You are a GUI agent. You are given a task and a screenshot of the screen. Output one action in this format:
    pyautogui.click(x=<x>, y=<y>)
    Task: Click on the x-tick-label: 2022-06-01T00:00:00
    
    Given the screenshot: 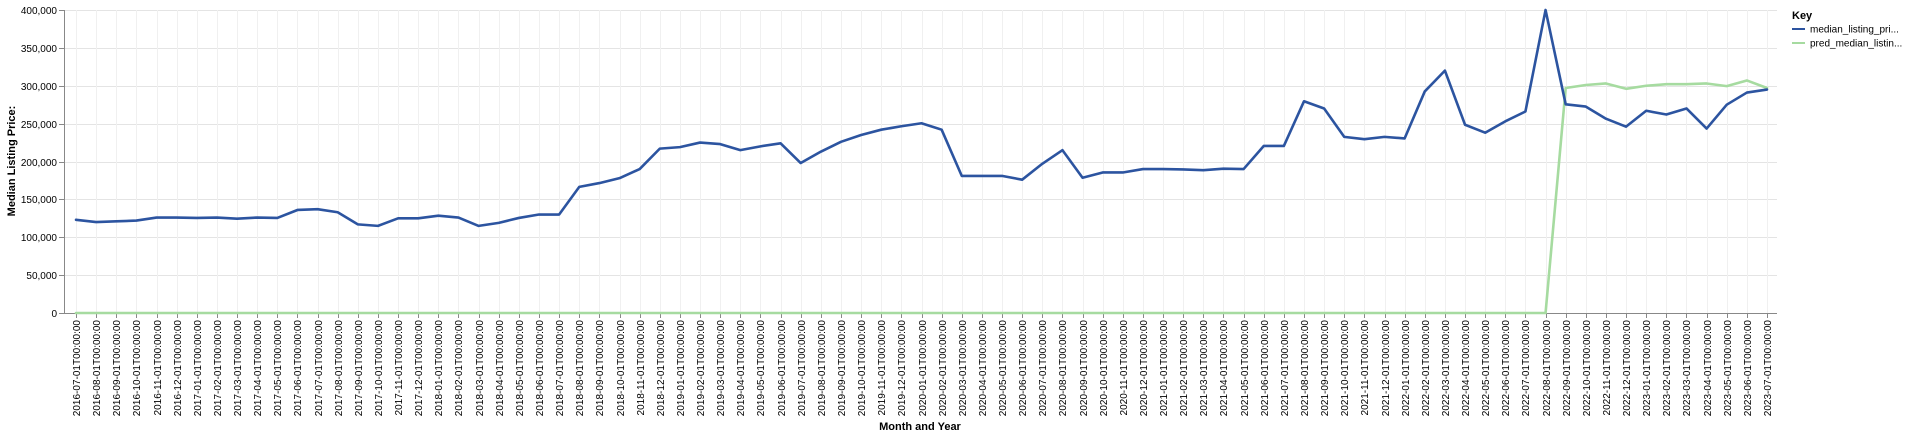 What is the action you would take?
    pyautogui.click(x=1506, y=368)
    